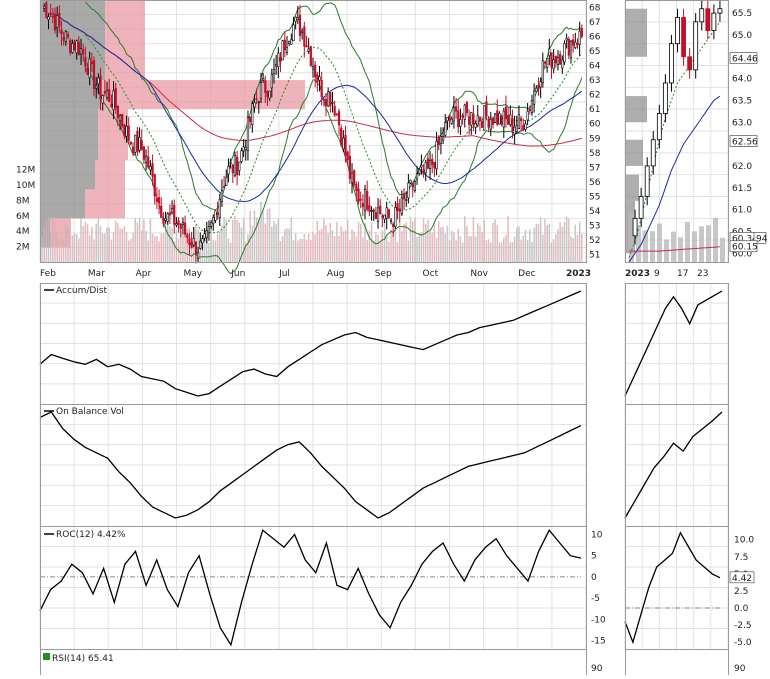 This screenshot has width=770, height=679. Describe the element at coordinates (594, 578) in the screenshot. I see `roc-tick-label: 0` at that location.